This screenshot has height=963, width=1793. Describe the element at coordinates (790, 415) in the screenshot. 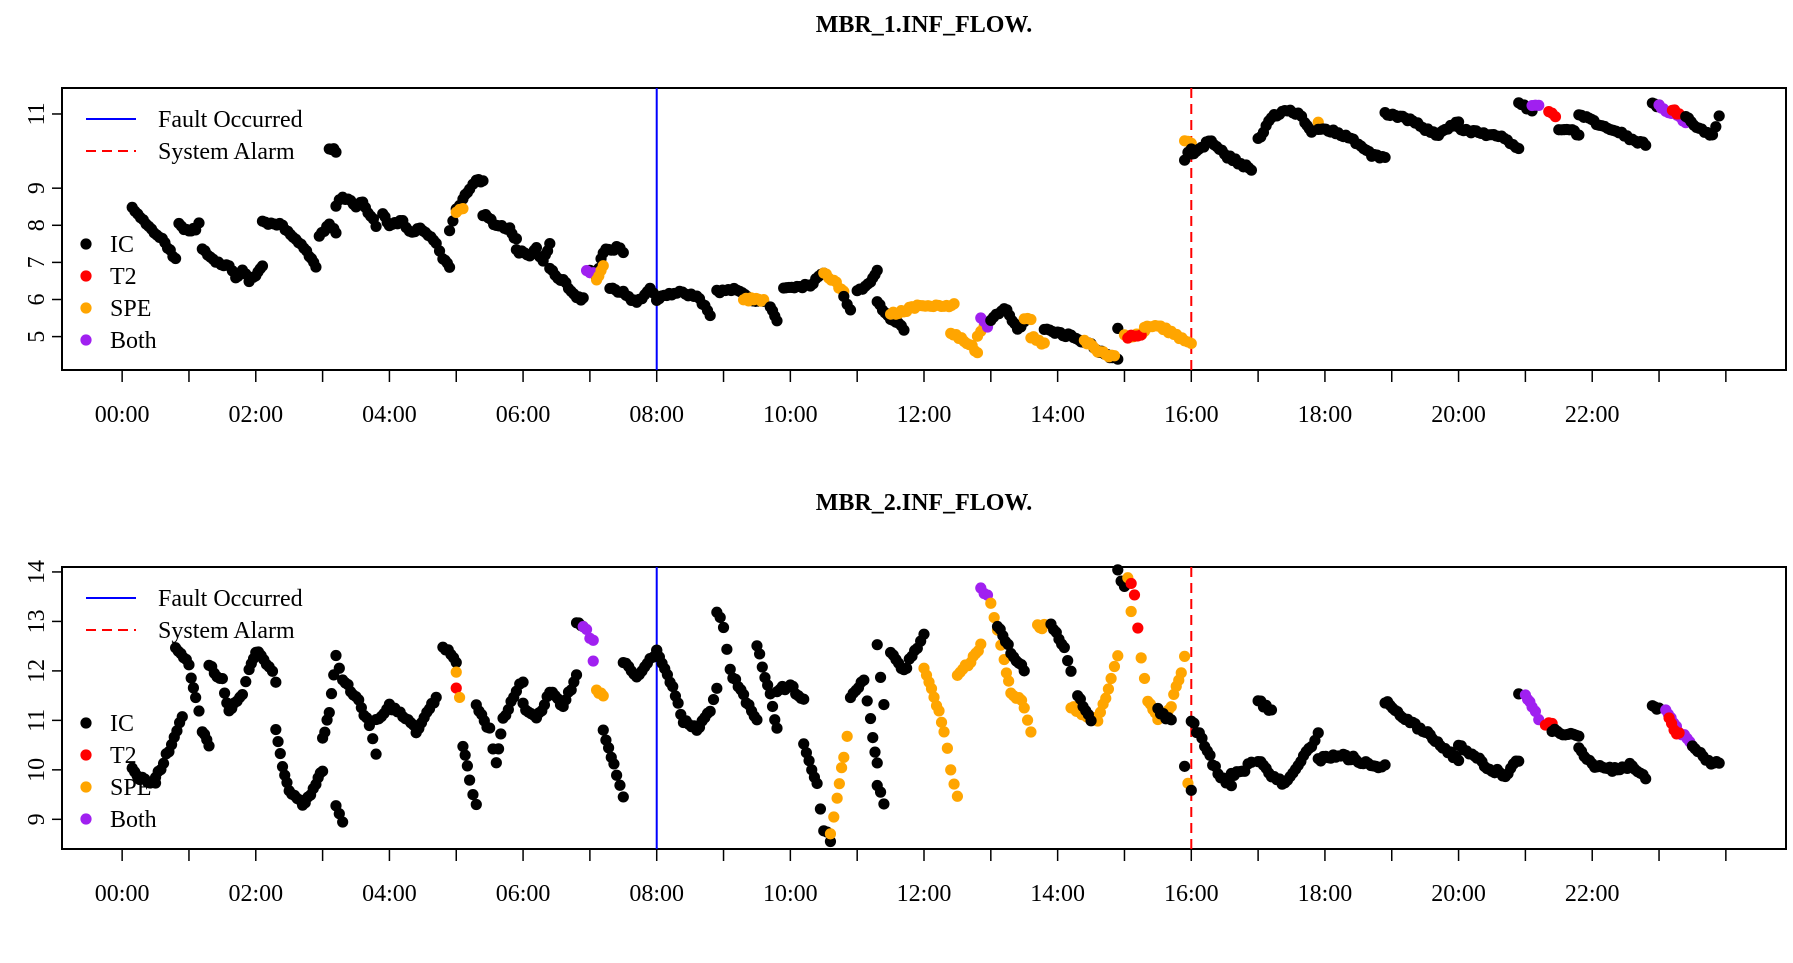

I see `x-tick-label: 10:00` at that location.